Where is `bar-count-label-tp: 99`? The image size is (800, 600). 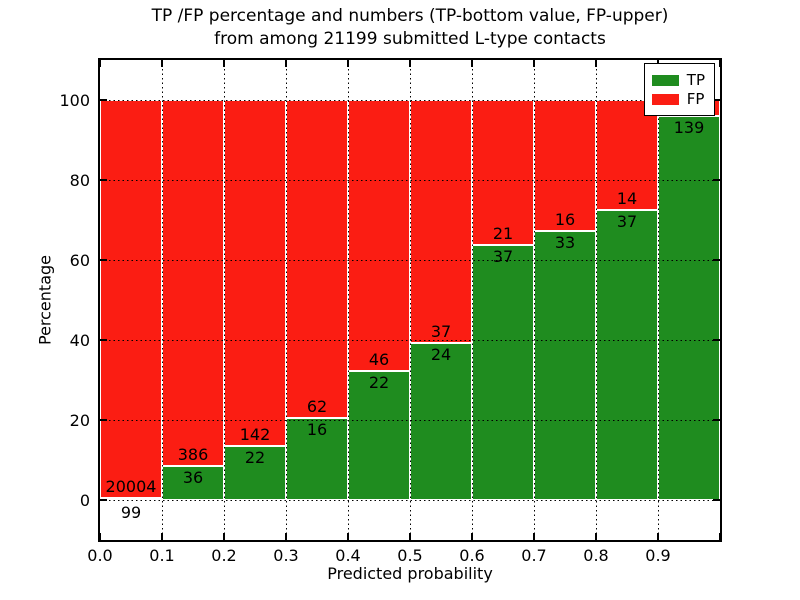
bar-count-label-tp: 99 is located at coordinates (131, 512).